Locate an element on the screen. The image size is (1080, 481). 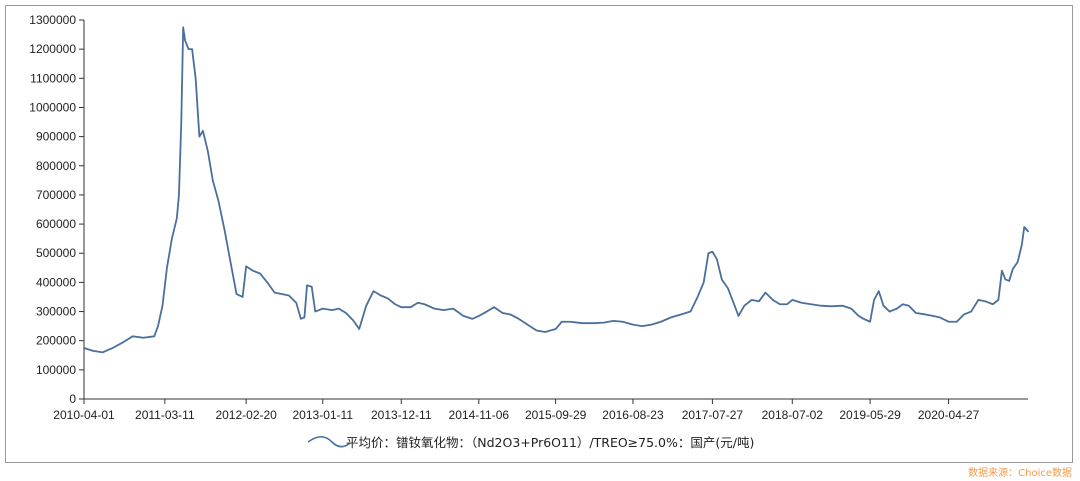
y-tick-label: 900000 is located at coordinates (56, 137).